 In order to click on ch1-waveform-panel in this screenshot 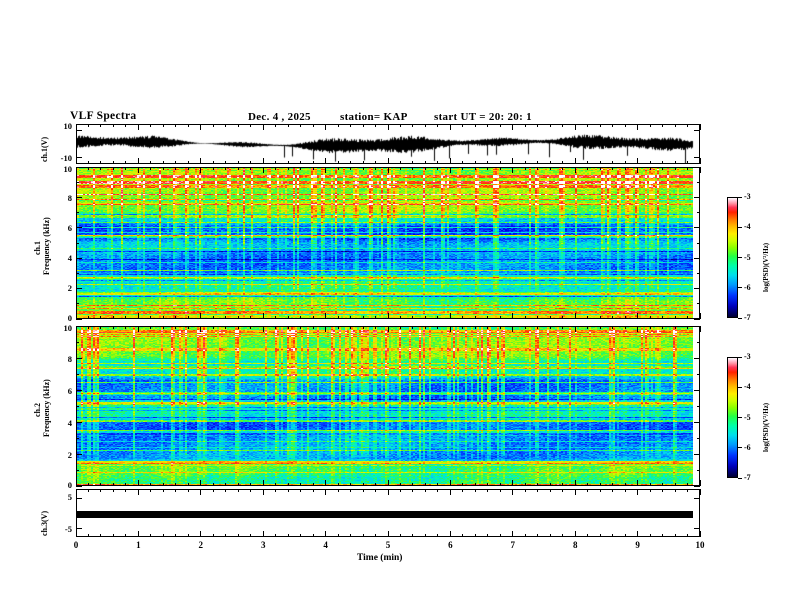, I will do `click(388, 144)`.